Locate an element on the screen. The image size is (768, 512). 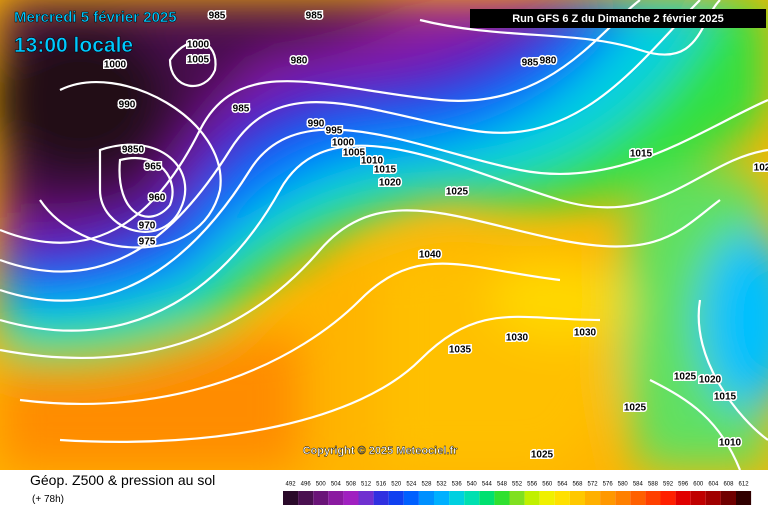
scale-label: 556 is located at coordinates (532, 485).